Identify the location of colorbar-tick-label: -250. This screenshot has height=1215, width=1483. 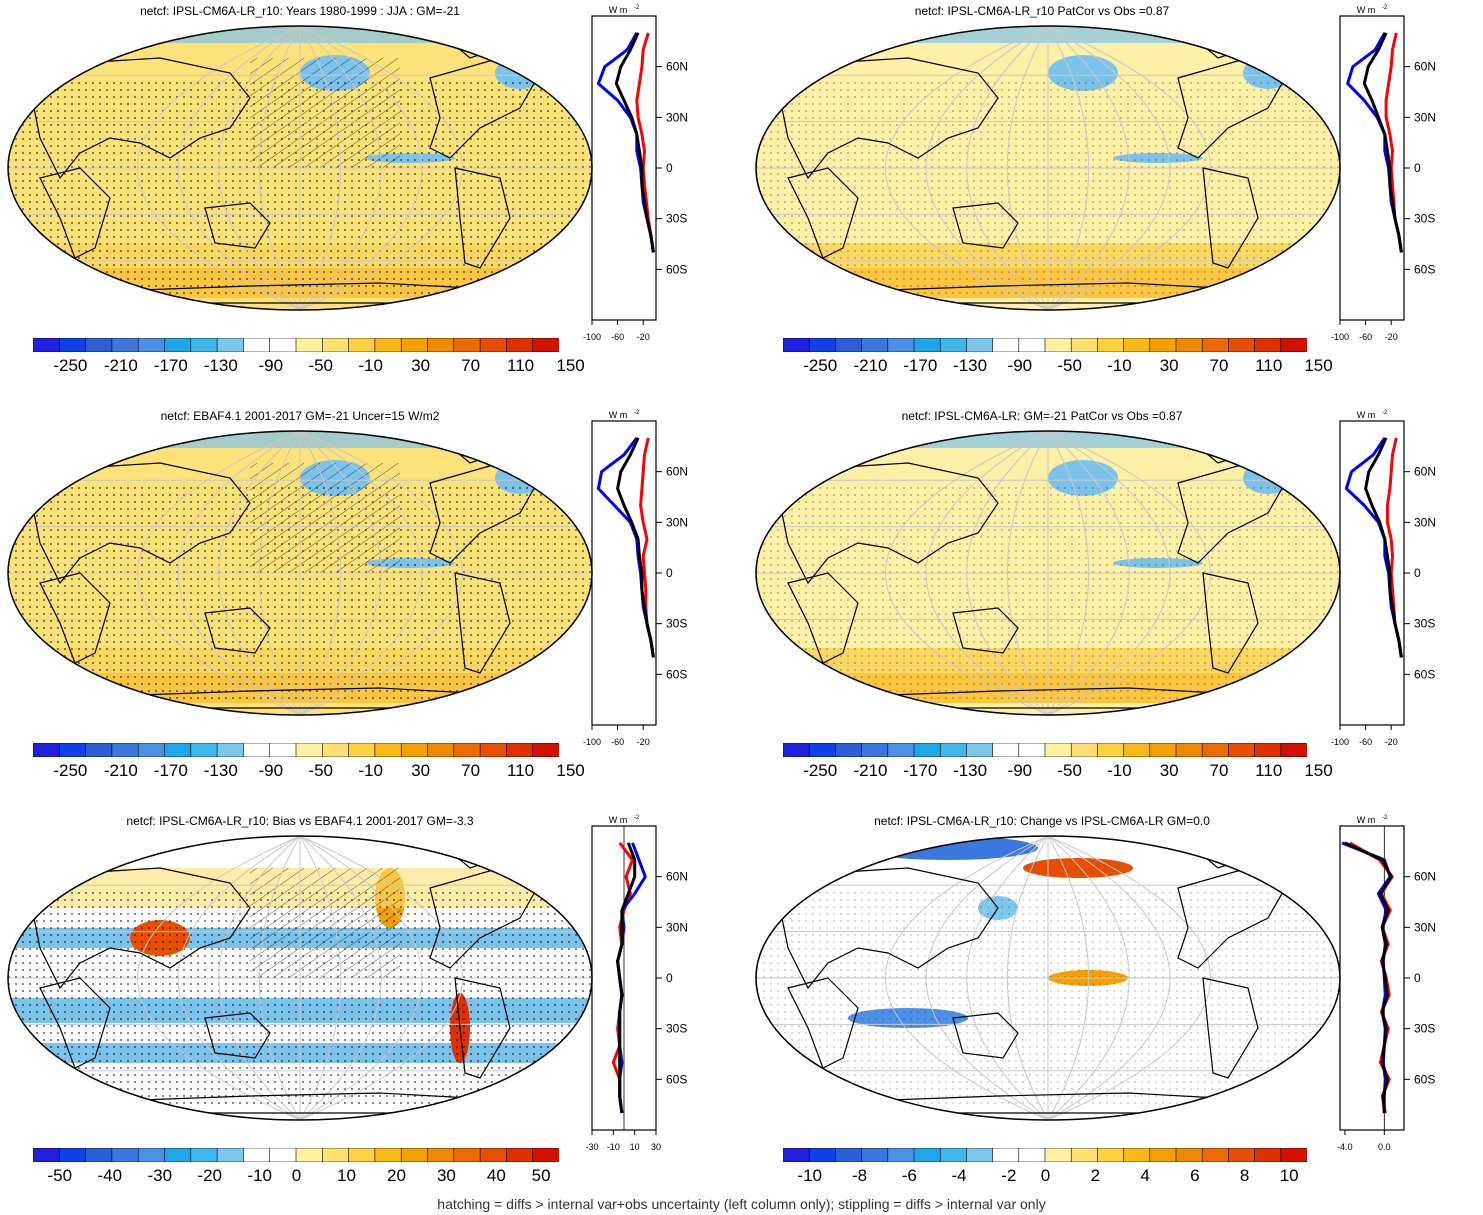
(70, 365).